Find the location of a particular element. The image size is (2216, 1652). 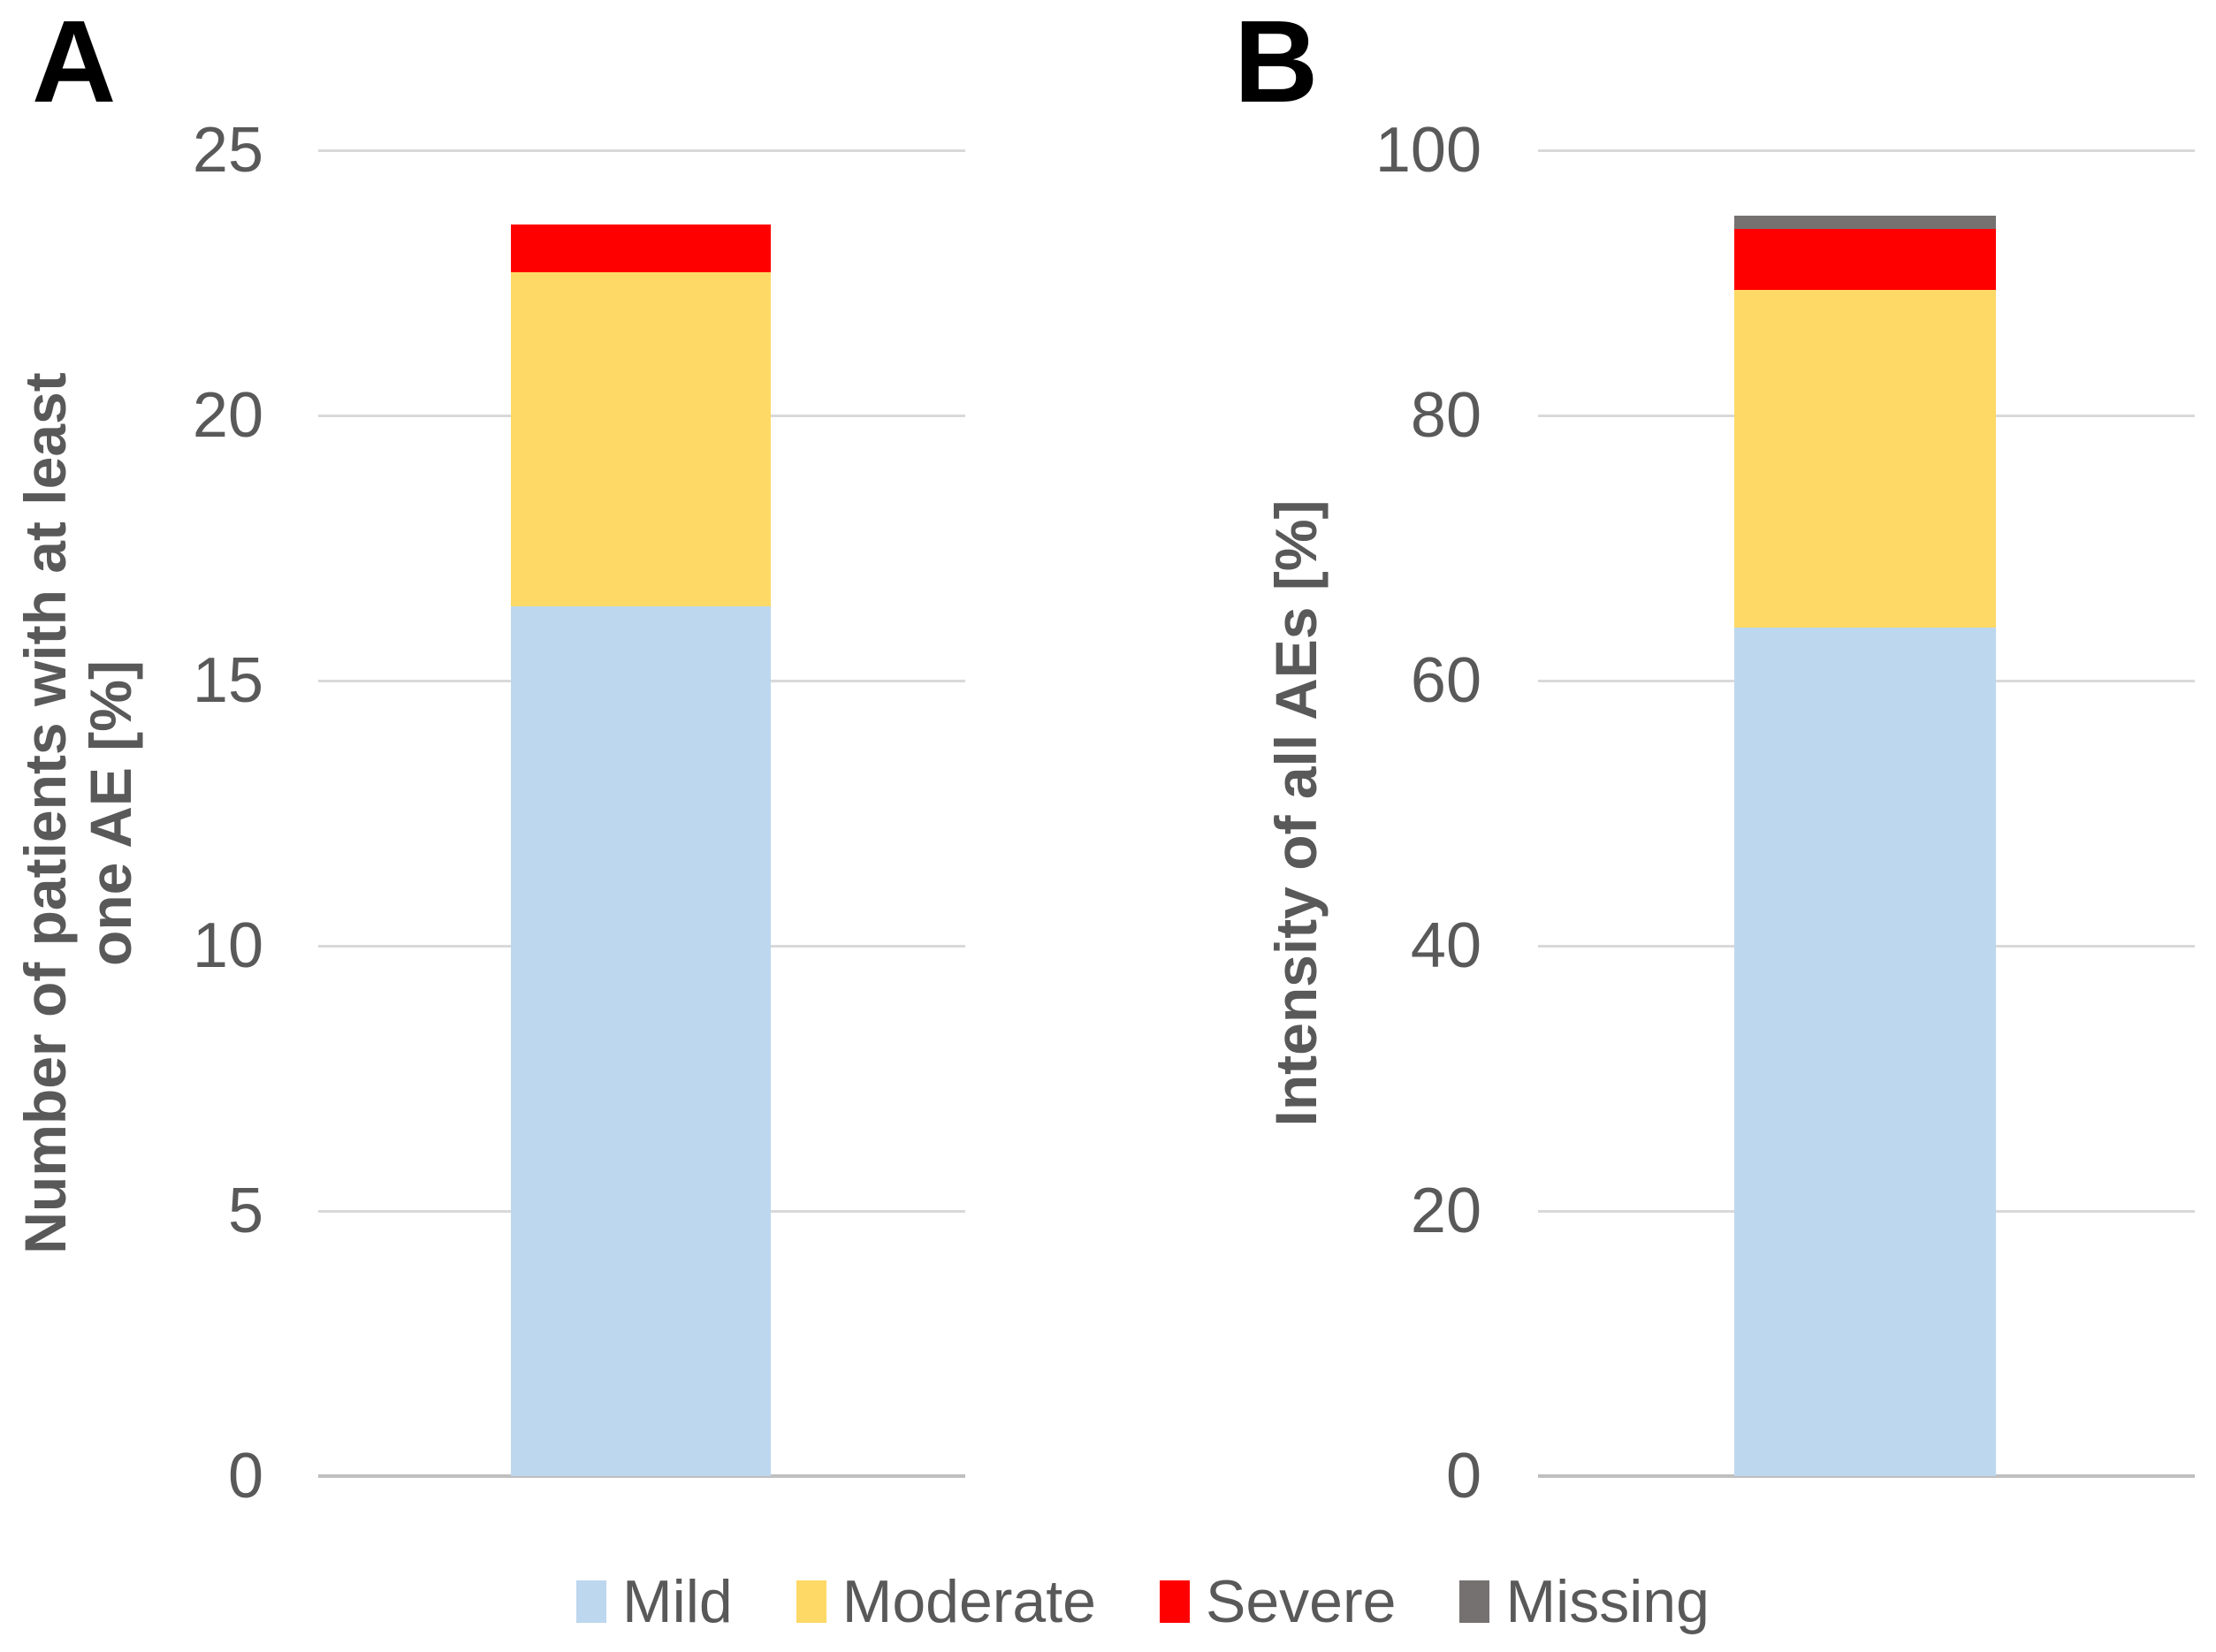

panel-a-y-tick-5: 5 is located at coordinates (245, 1211).